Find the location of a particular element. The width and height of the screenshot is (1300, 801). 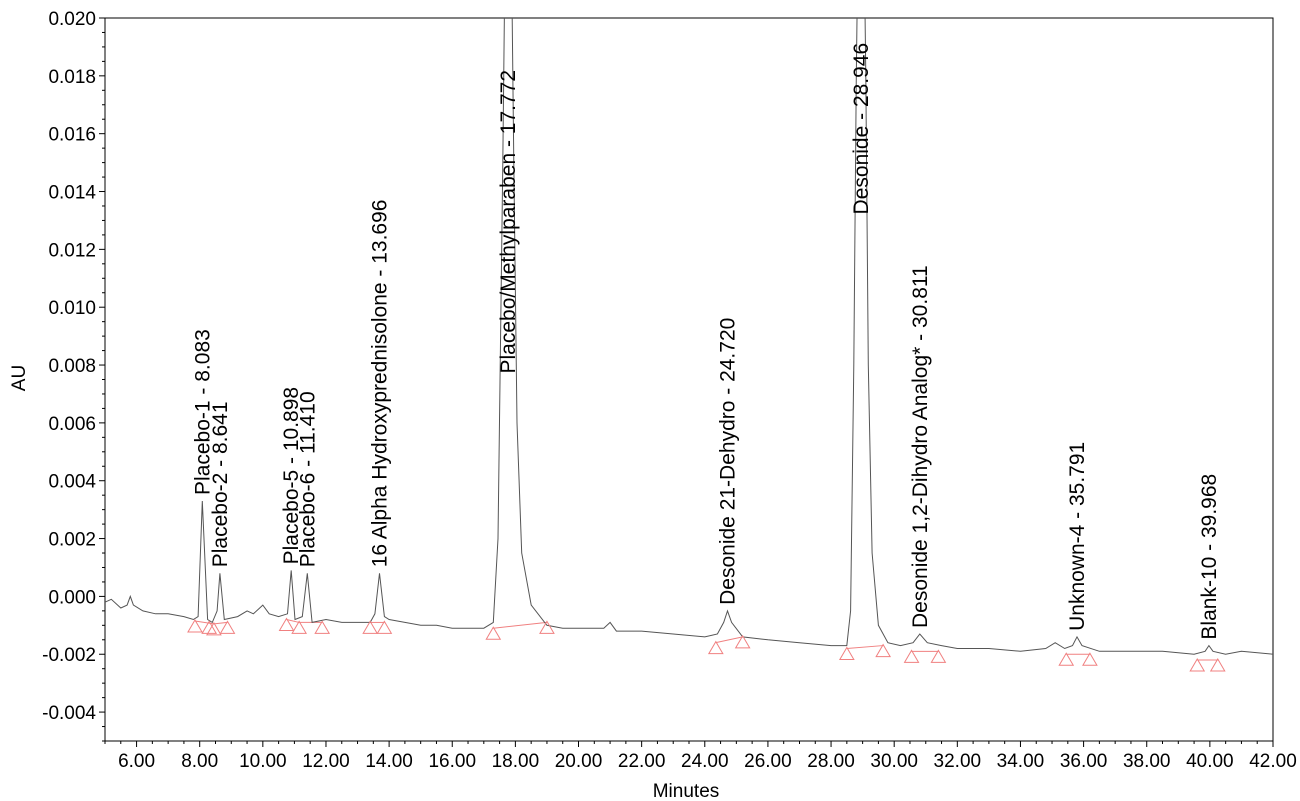

y-tick-label: 0.006 is located at coordinates (72, 424).